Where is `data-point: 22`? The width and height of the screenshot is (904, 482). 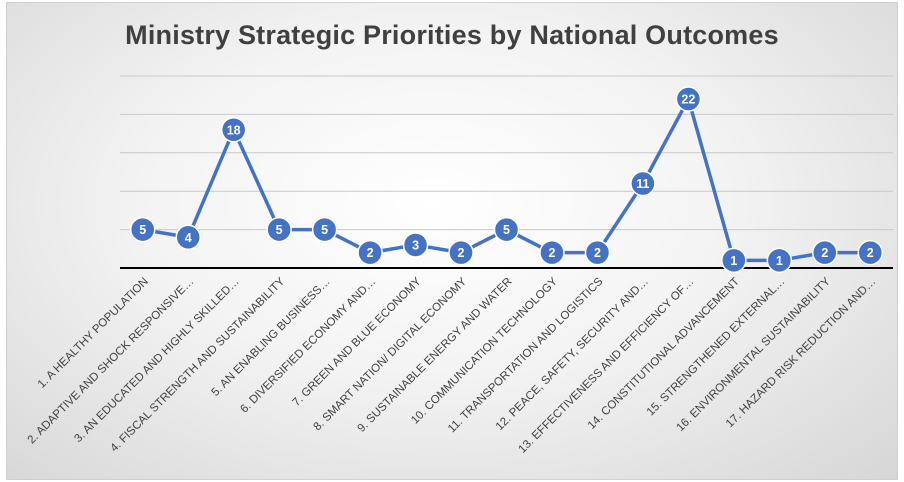 data-point: 22 is located at coordinates (688, 99).